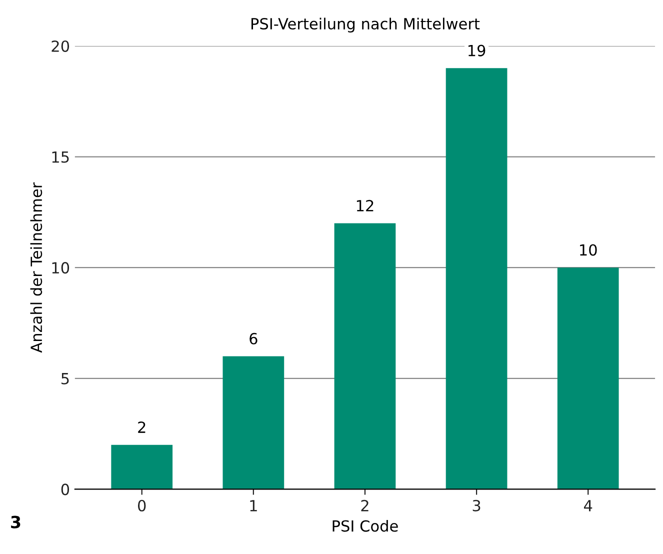 This screenshot has height=554, width=663. Describe the element at coordinates (142, 506) in the screenshot. I see `x-tick-label: 0` at that location.